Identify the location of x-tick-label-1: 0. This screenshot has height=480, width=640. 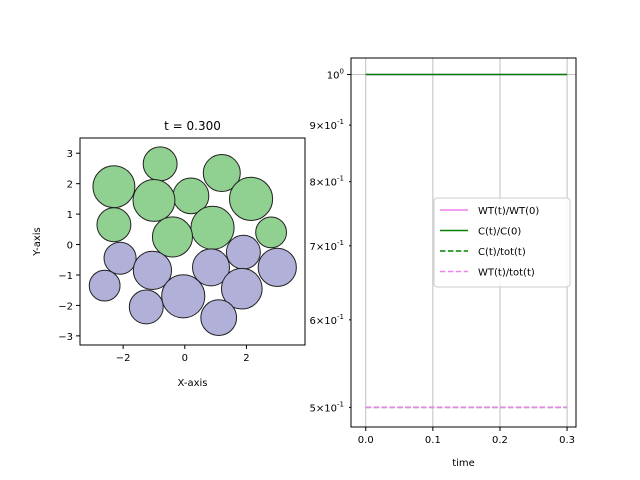
(185, 358).